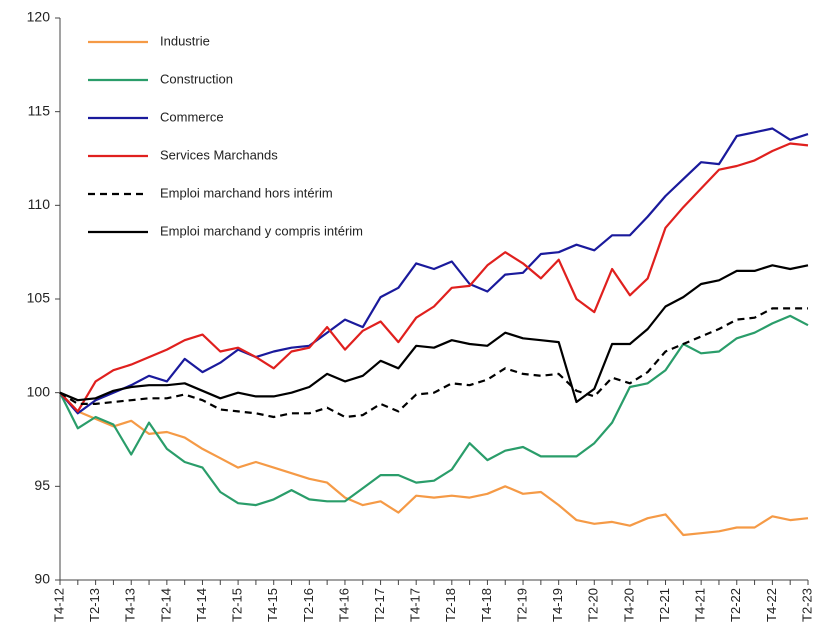 The image size is (816, 635). I want to click on x-tick-label: T4-18, so click(486, 605).